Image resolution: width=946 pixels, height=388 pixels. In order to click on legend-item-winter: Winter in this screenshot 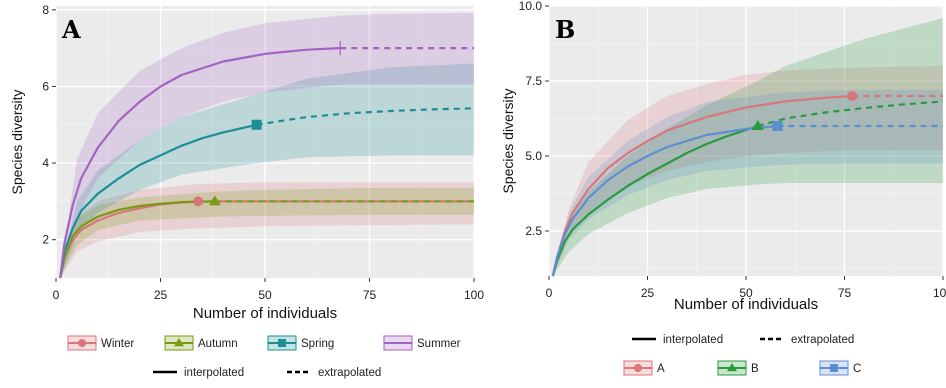, I will do `click(100, 343)`.